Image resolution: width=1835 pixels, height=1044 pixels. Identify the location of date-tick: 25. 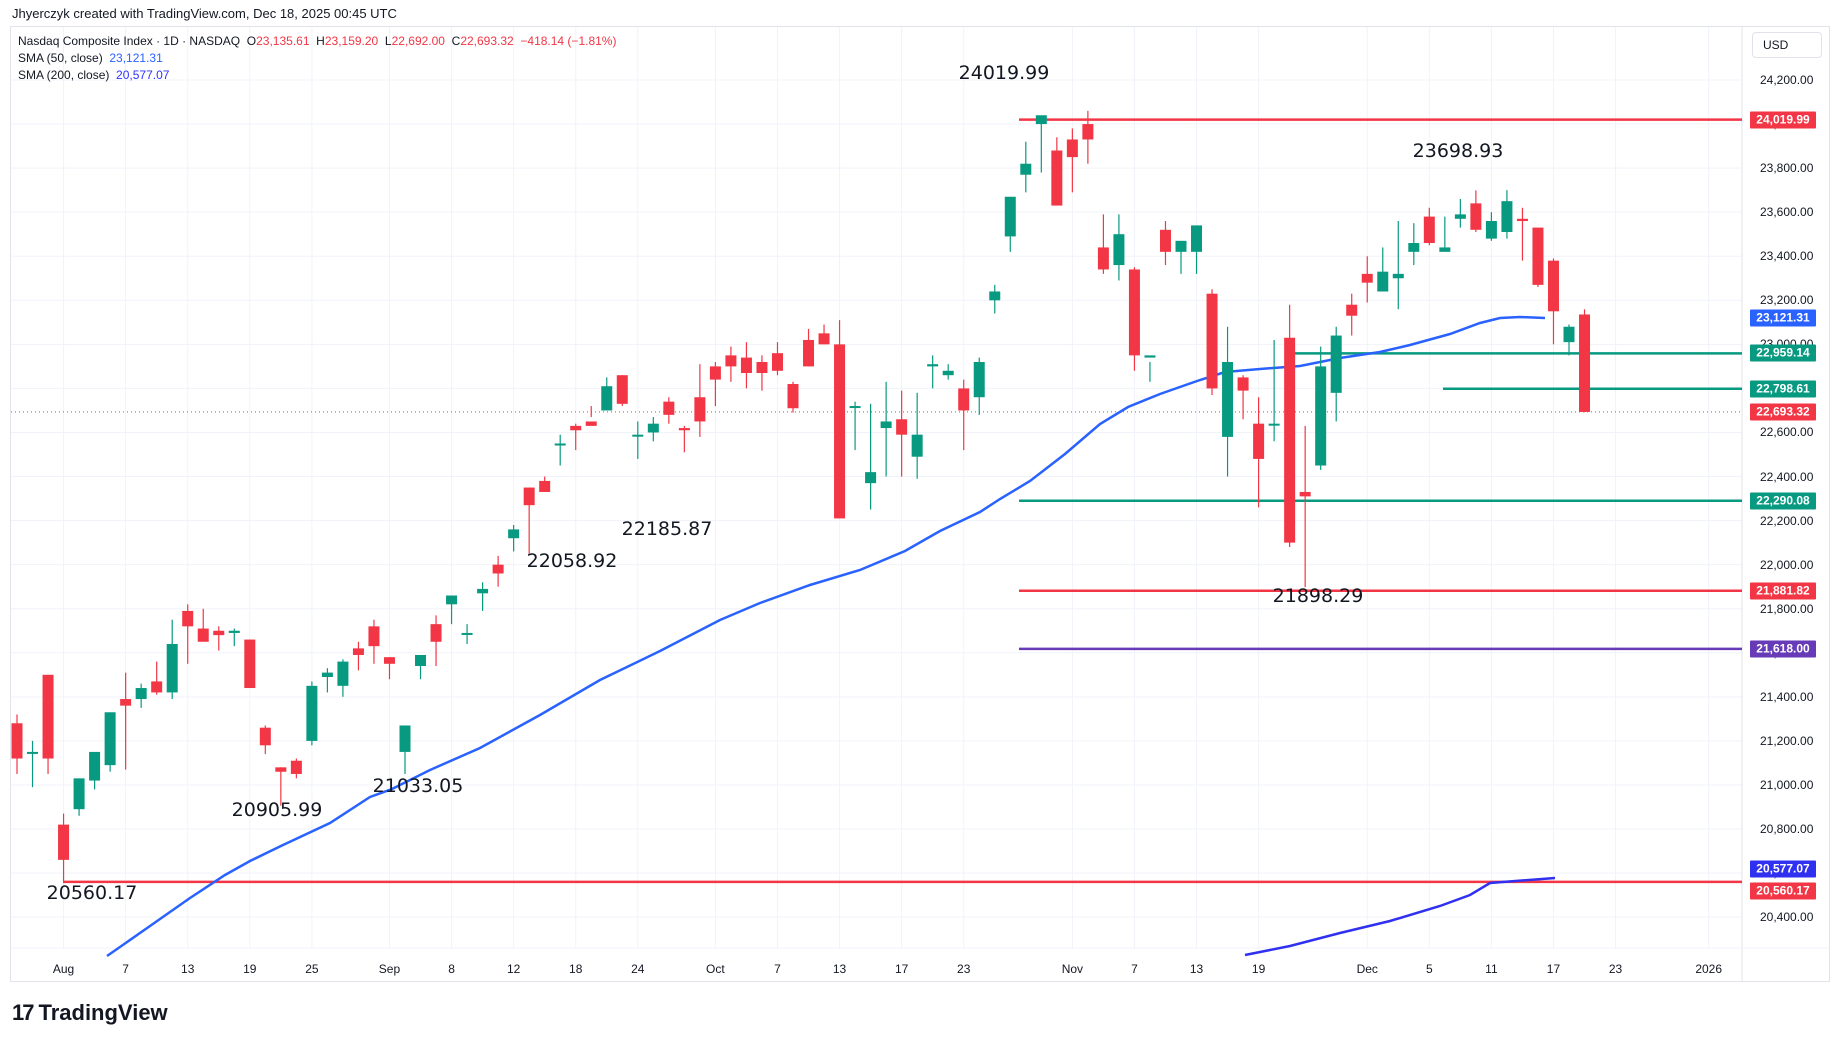
(312, 969).